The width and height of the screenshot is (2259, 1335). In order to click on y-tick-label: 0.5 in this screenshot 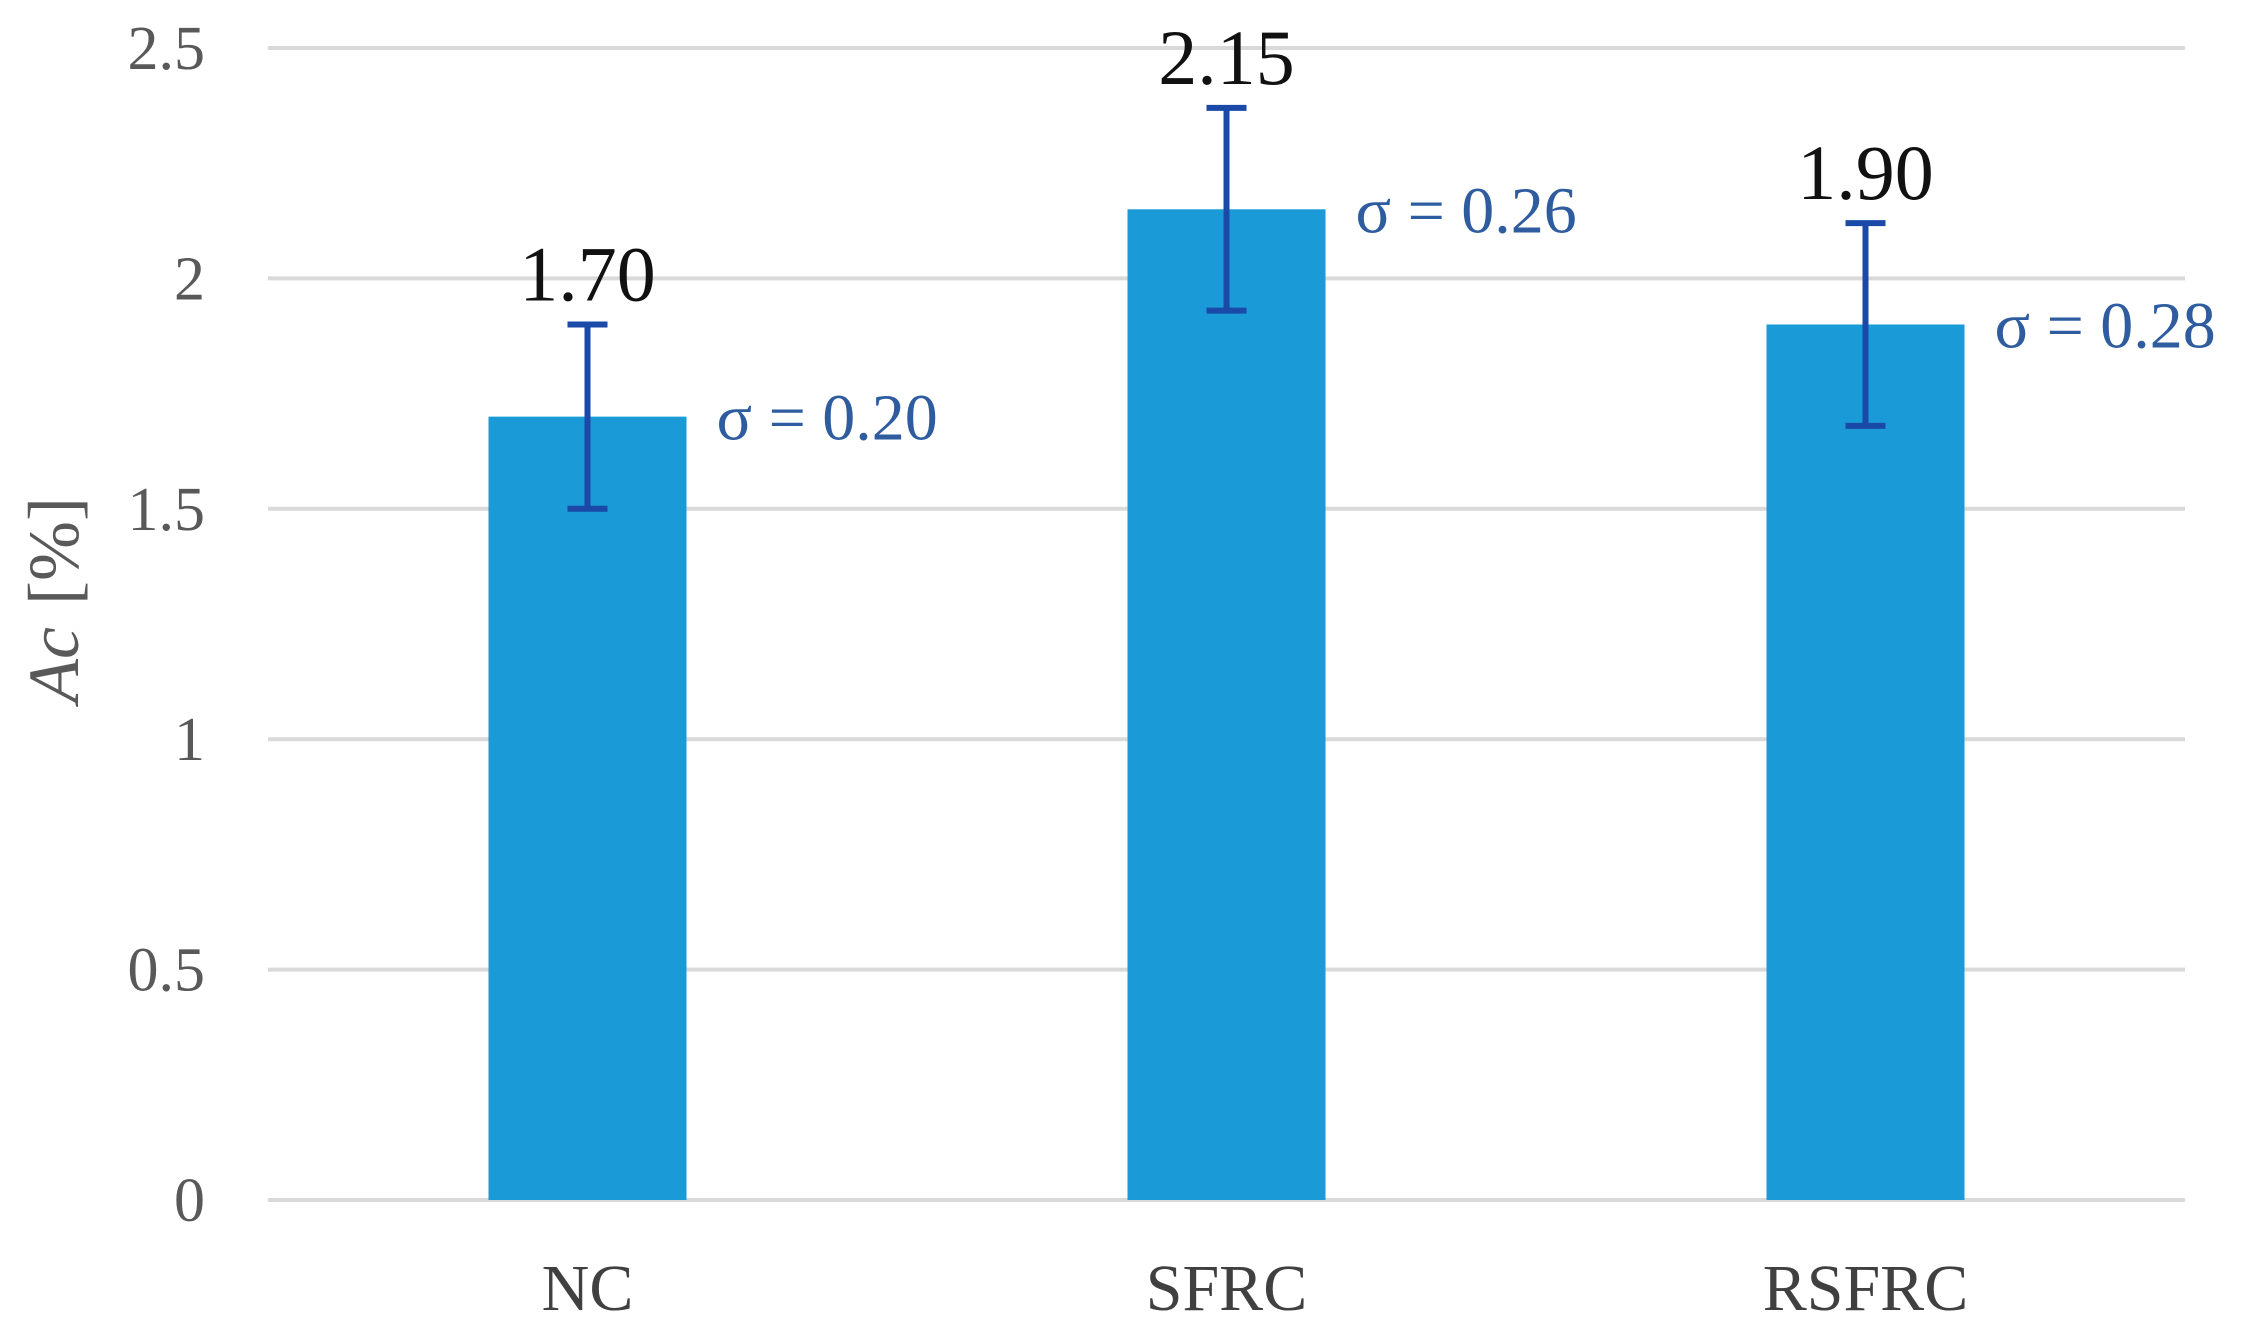, I will do `click(167, 971)`.